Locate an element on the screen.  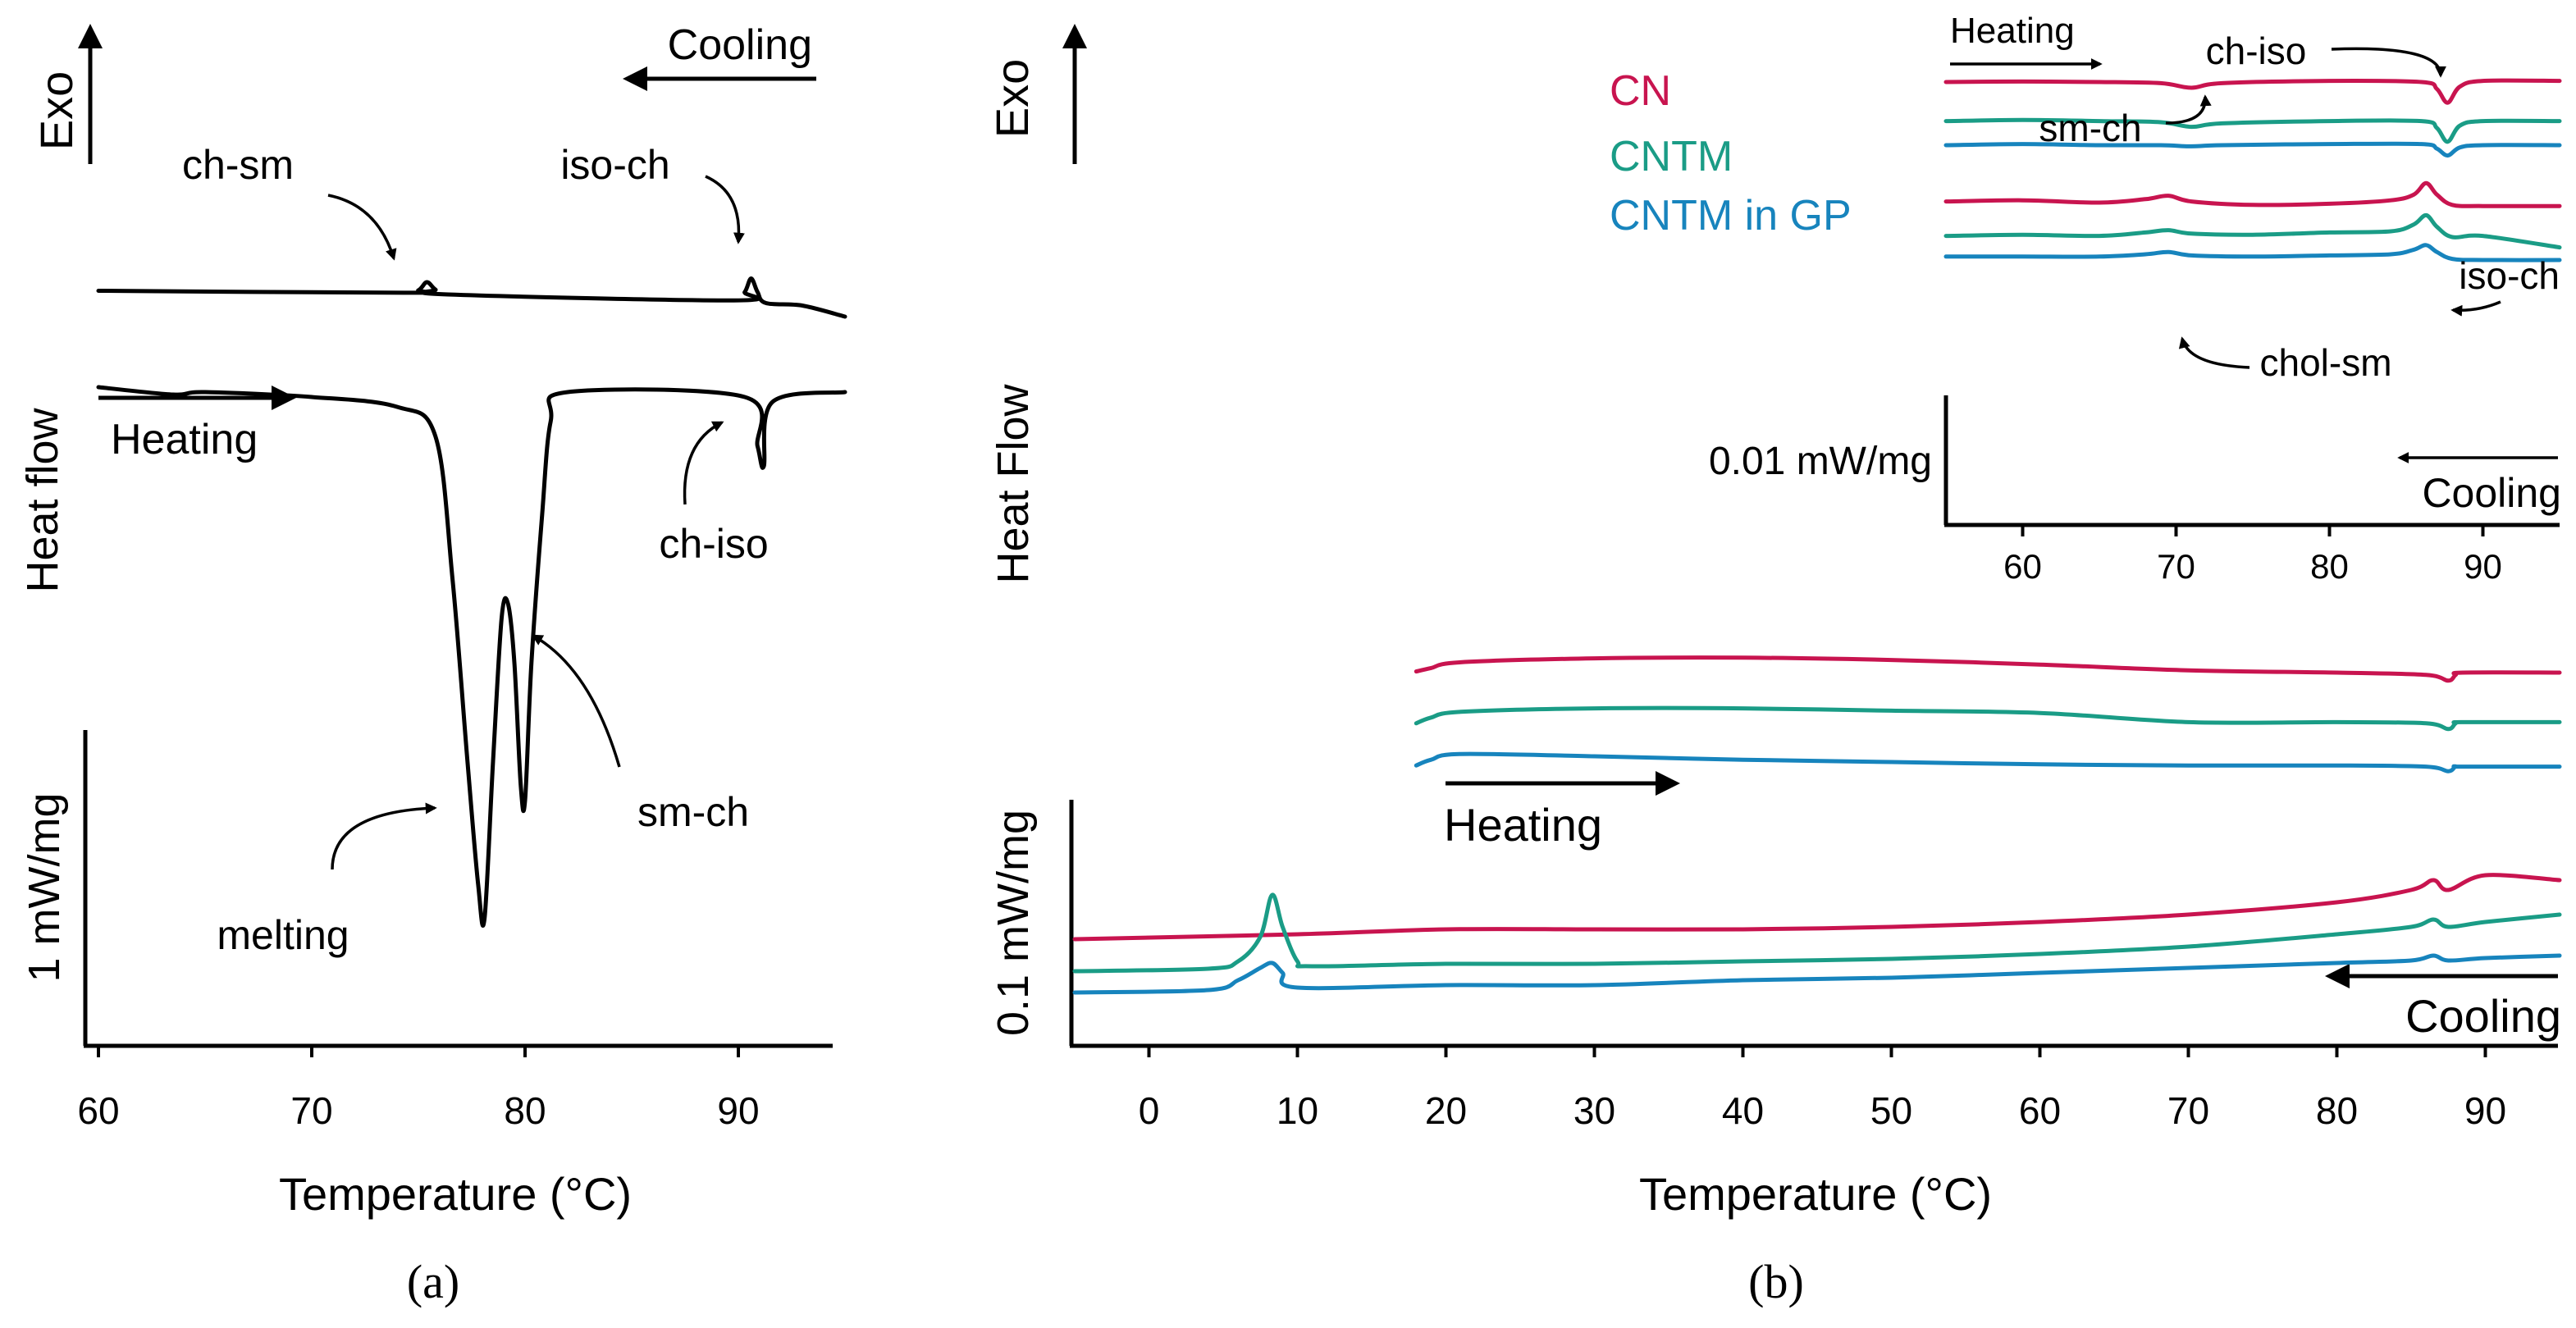
annot-melting-arrow is located at coordinates (384, 836).